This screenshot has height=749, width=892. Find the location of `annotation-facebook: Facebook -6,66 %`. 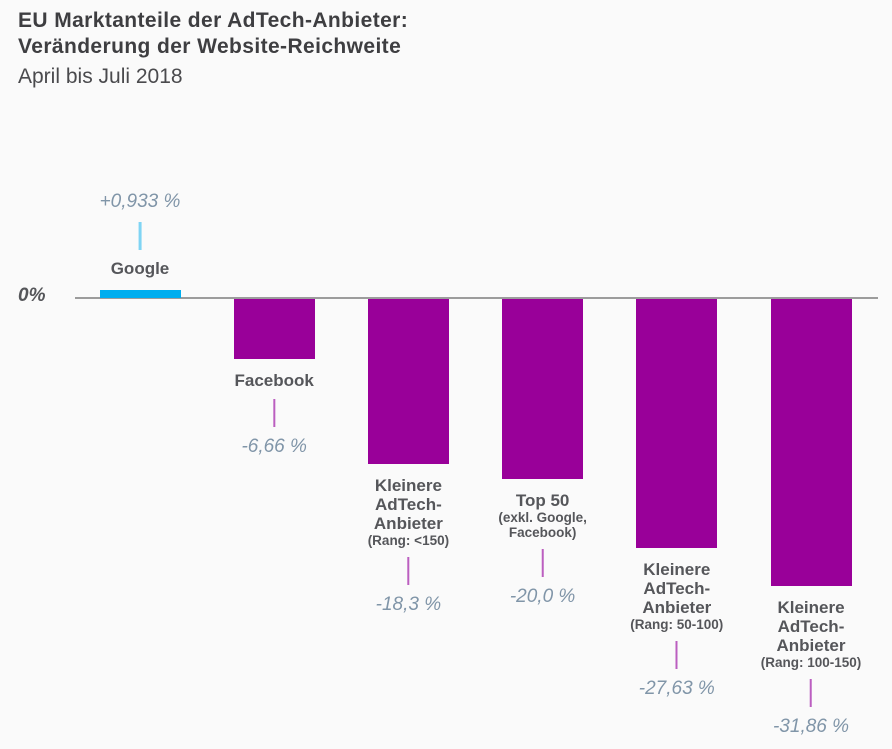

annotation-facebook: Facebook -6,66 % is located at coordinates (274, 414).